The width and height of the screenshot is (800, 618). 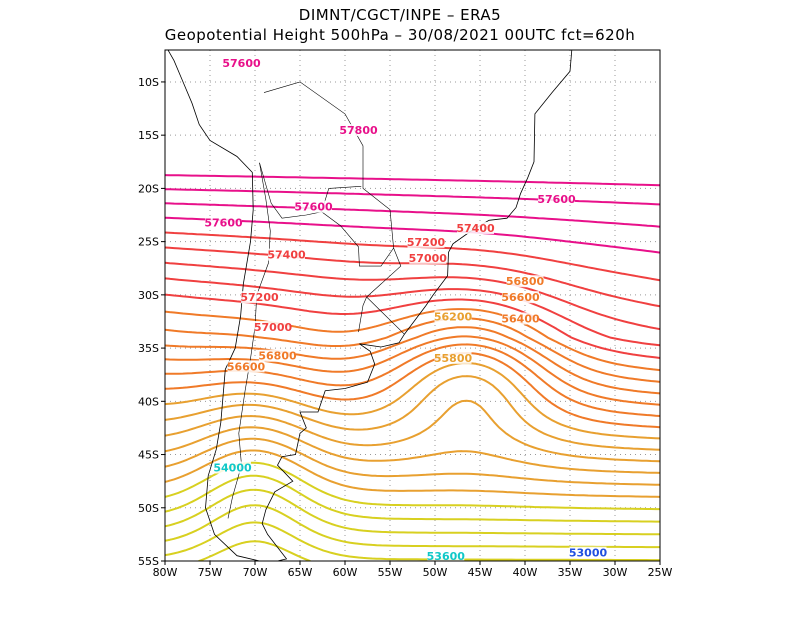 What do you see at coordinates (255, 572) in the screenshot?
I see `lon-tick-label: 70W` at bounding box center [255, 572].